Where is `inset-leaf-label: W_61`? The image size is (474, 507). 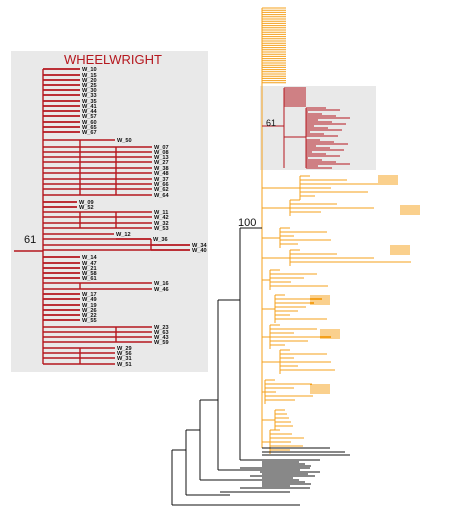 inset-leaf-label: W_61 is located at coordinates (89, 279).